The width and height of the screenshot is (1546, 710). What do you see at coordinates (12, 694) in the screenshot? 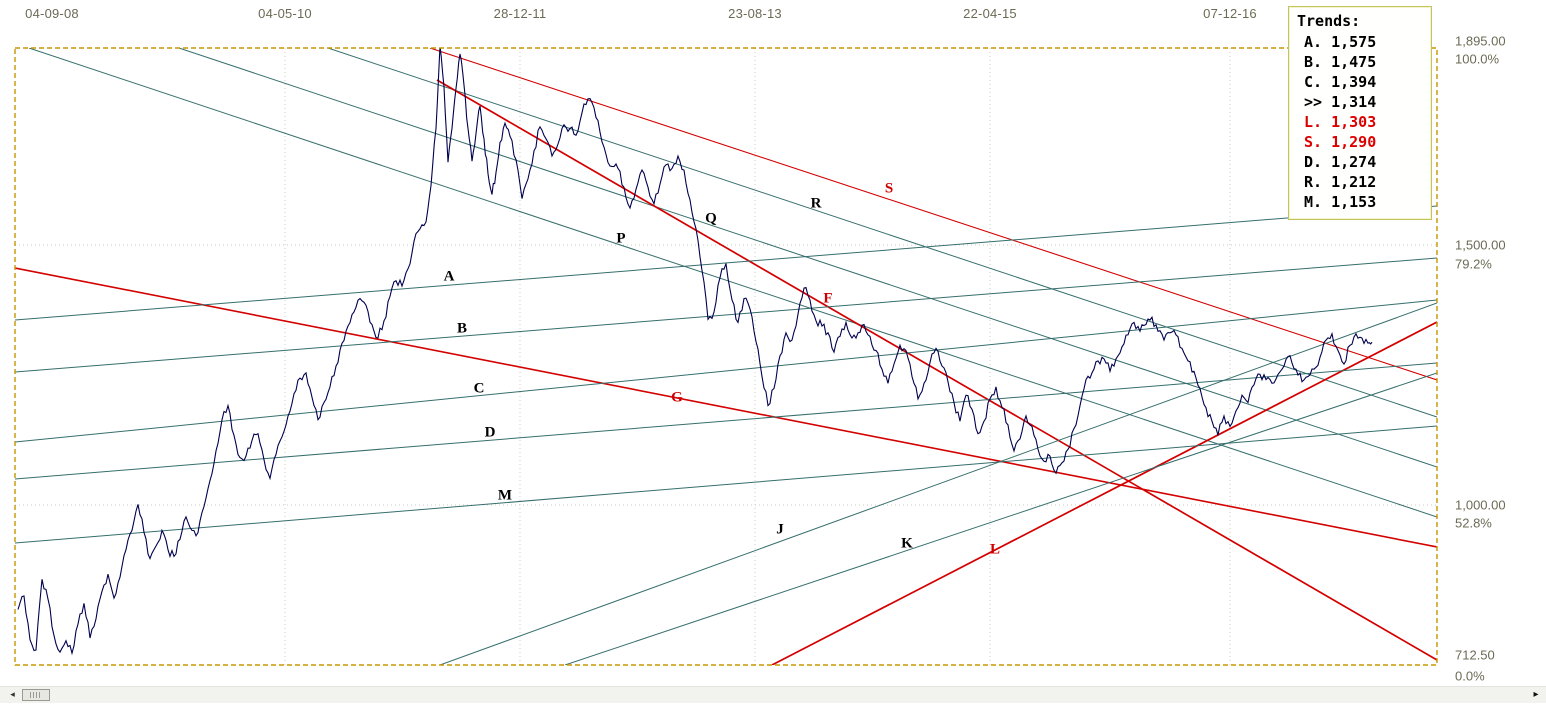
I see `scroll-left-arrow-icon: ◂` at bounding box center [12, 694].